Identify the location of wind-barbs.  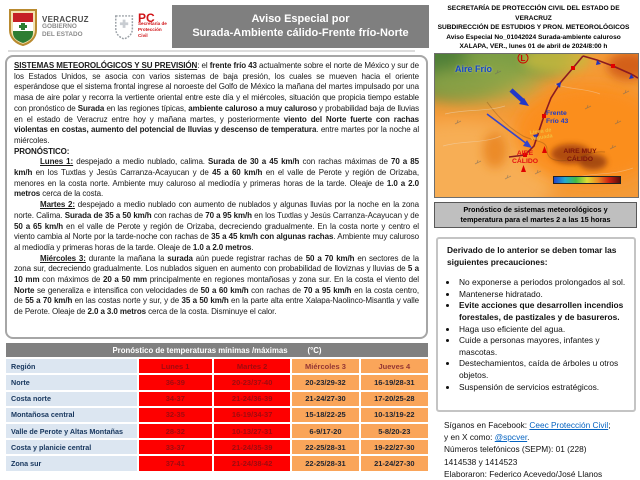
(542, 122).